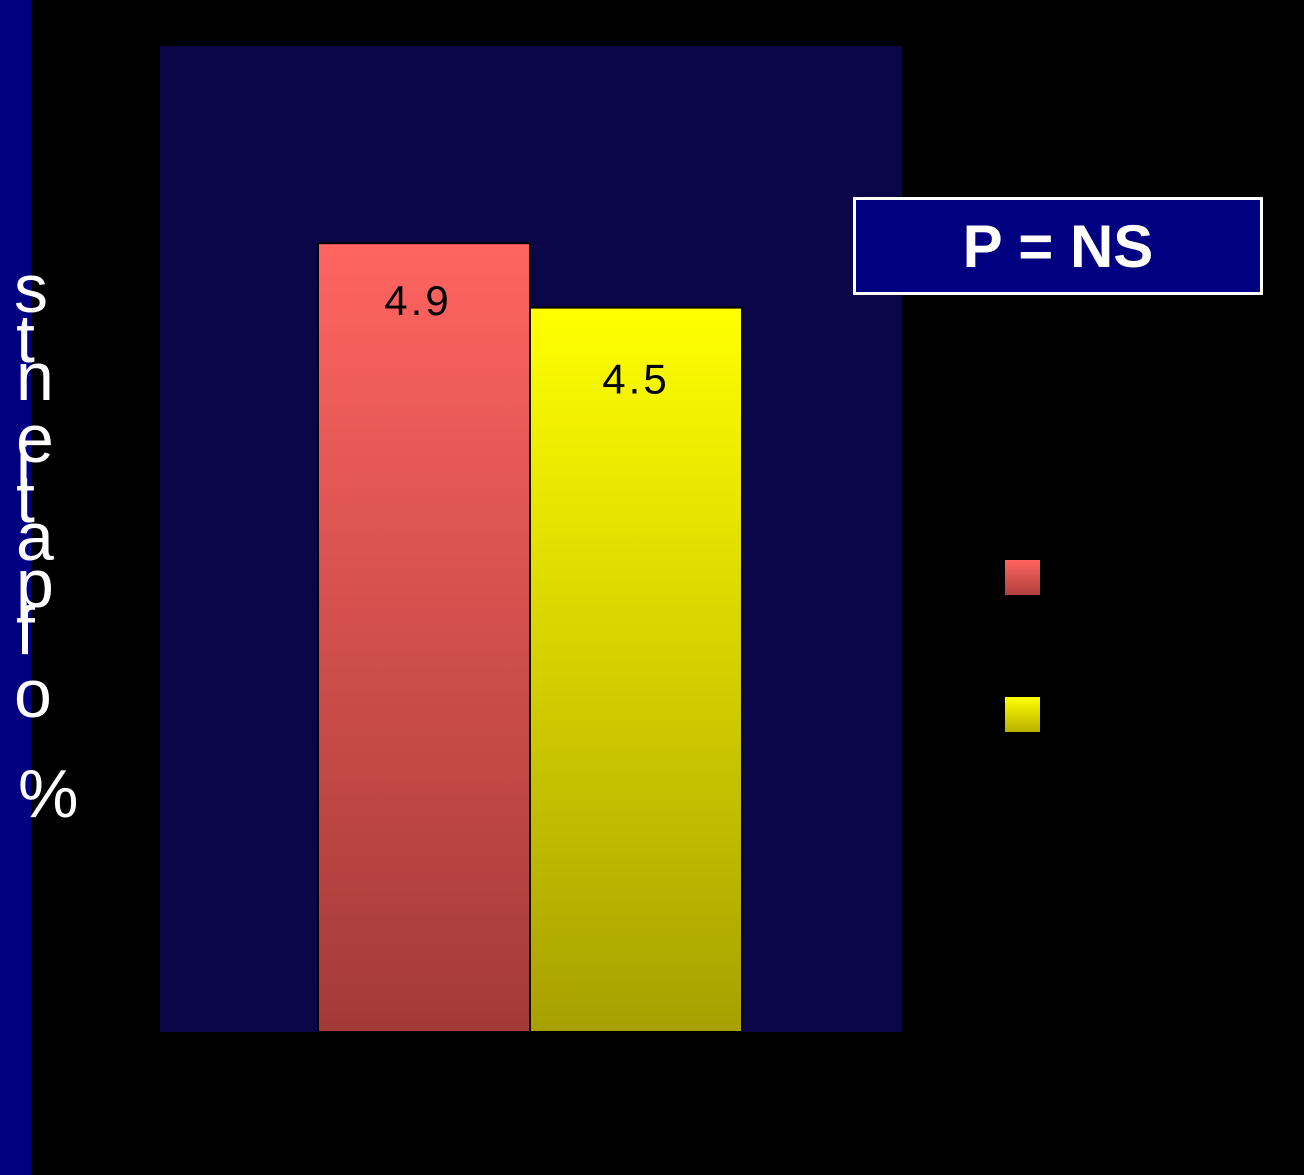 The image size is (1304, 1175). What do you see at coordinates (635, 379) in the screenshot?
I see `data-label-series-2: 4.5` at bounding box center [635, 379].